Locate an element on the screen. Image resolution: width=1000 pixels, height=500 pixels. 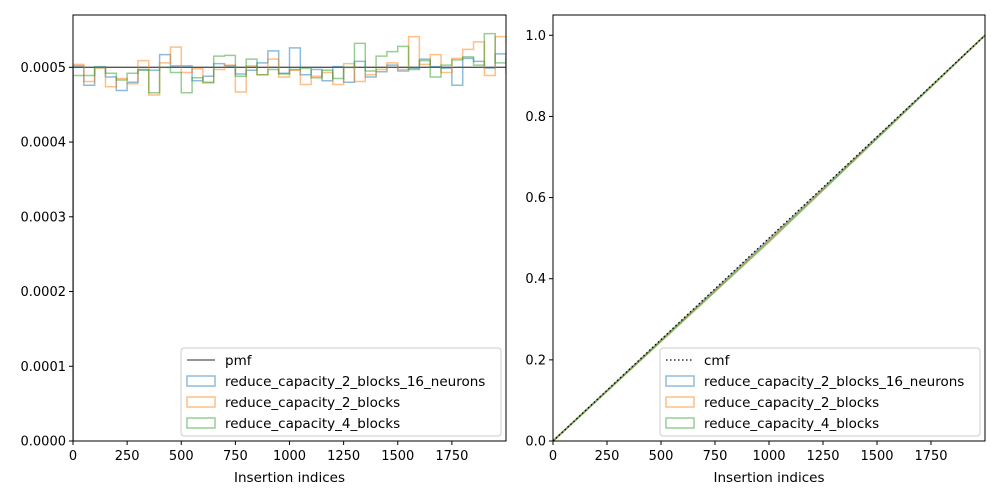
cmf-y-ticks: 0.0 0.2 0.4 0.6 0.8 1.0 is located at coordinates (539, 239).